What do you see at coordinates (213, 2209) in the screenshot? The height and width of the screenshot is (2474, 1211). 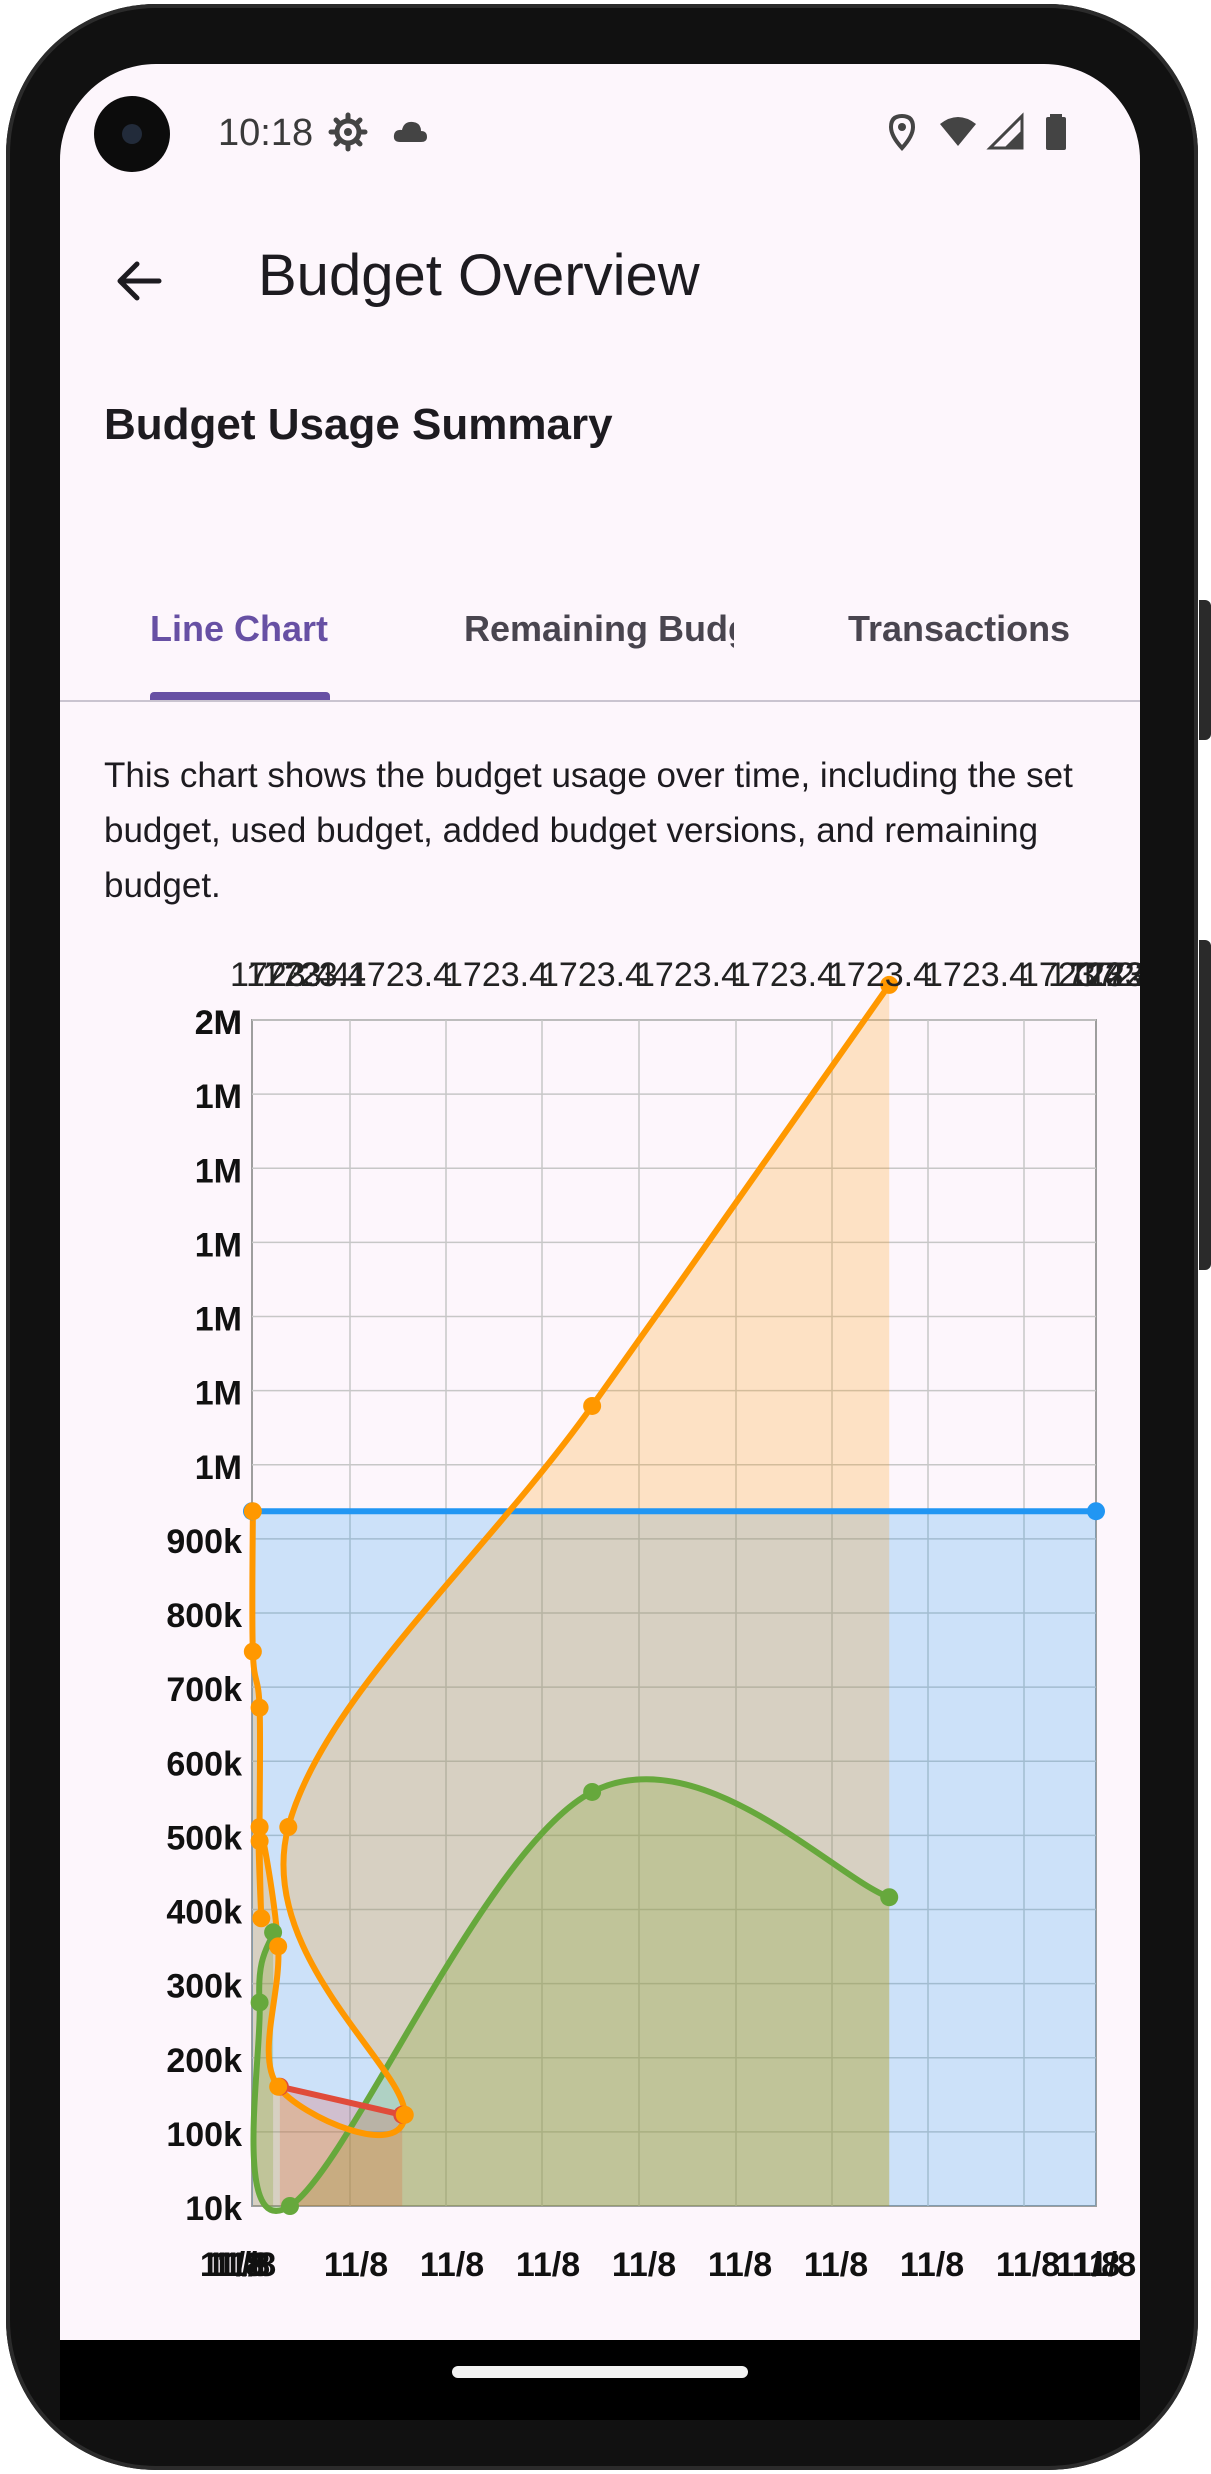 I see `y-tick-label: 10k` at bounding box center [213, 2209].